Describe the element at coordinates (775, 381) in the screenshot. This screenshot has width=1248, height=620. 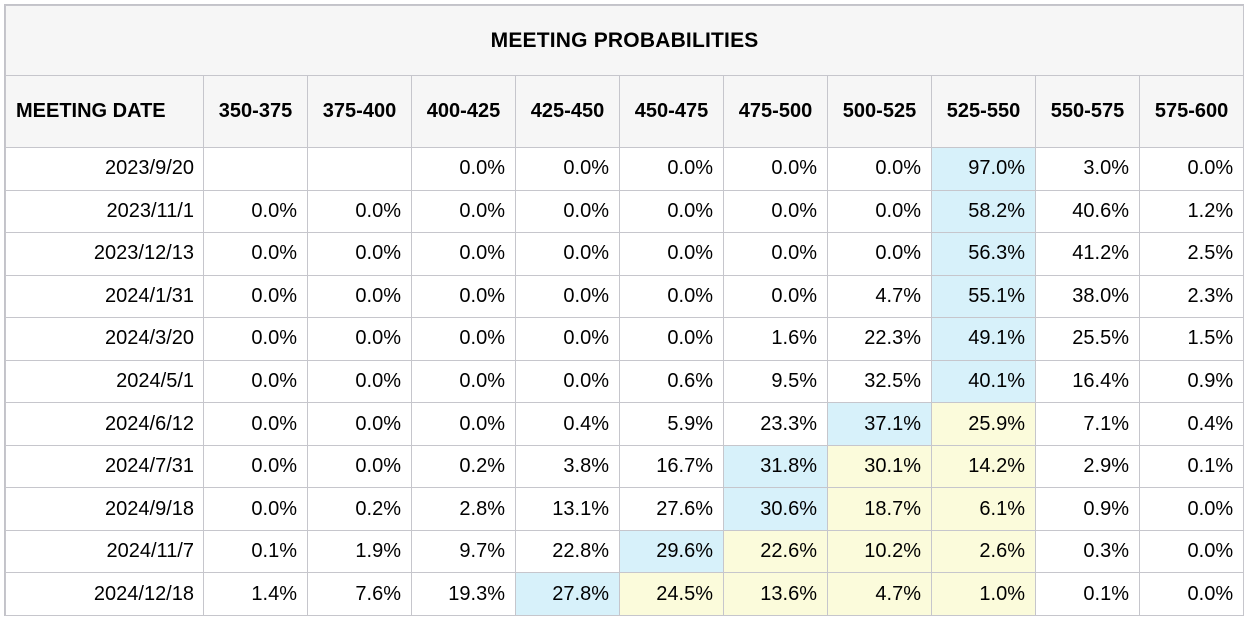
I see `probability-cell: 9.5%` at that location.